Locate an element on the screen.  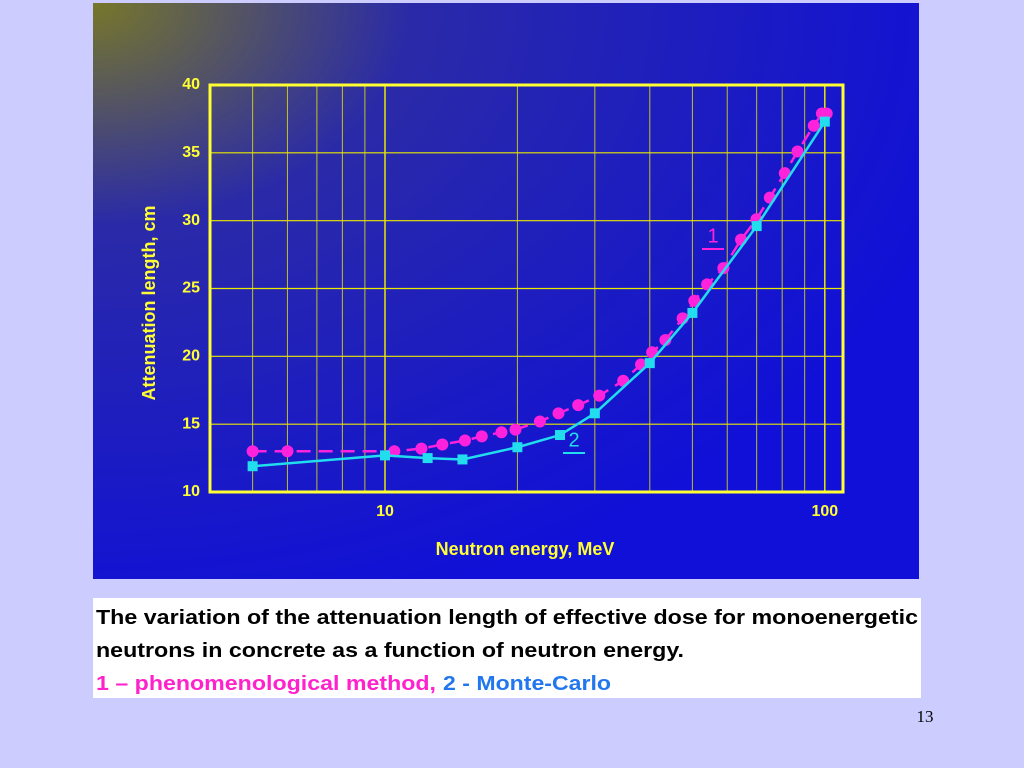
y-axis-label: Attenuation length, cm is located at coordinates (149, 303).